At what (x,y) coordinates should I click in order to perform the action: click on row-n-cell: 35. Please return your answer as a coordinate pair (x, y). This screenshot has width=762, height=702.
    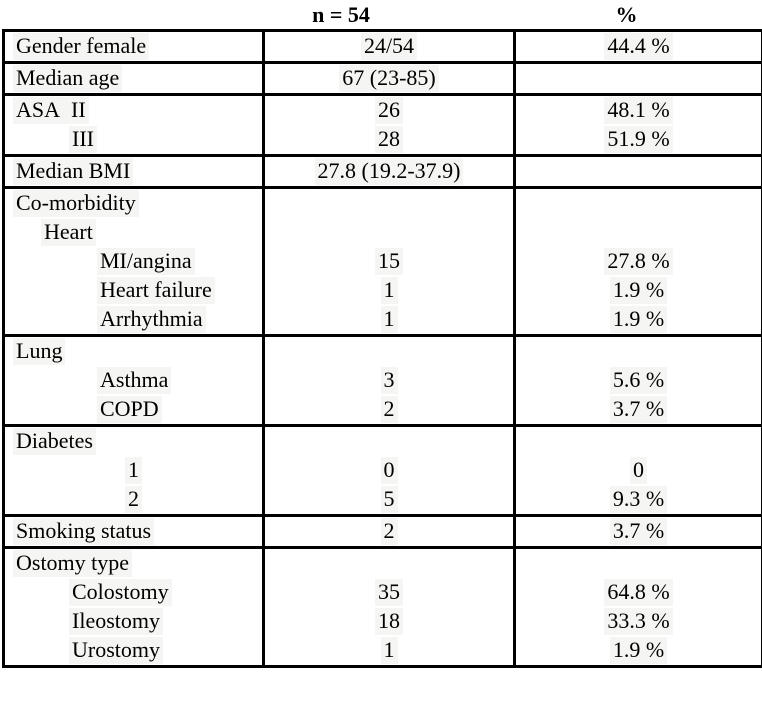
    Looking at the image, I should click on (389, 592).